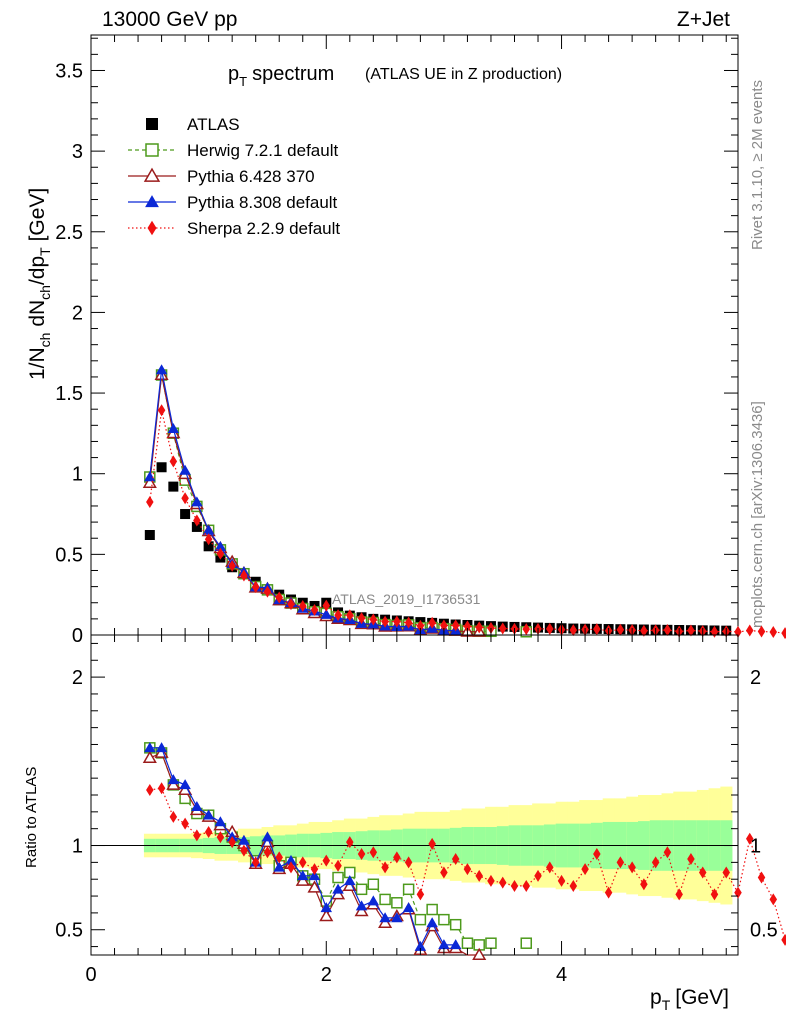  I want to click on mcplots-label: mcplots.cern.ch [arXiv:1306.3436], so click(757, 514).